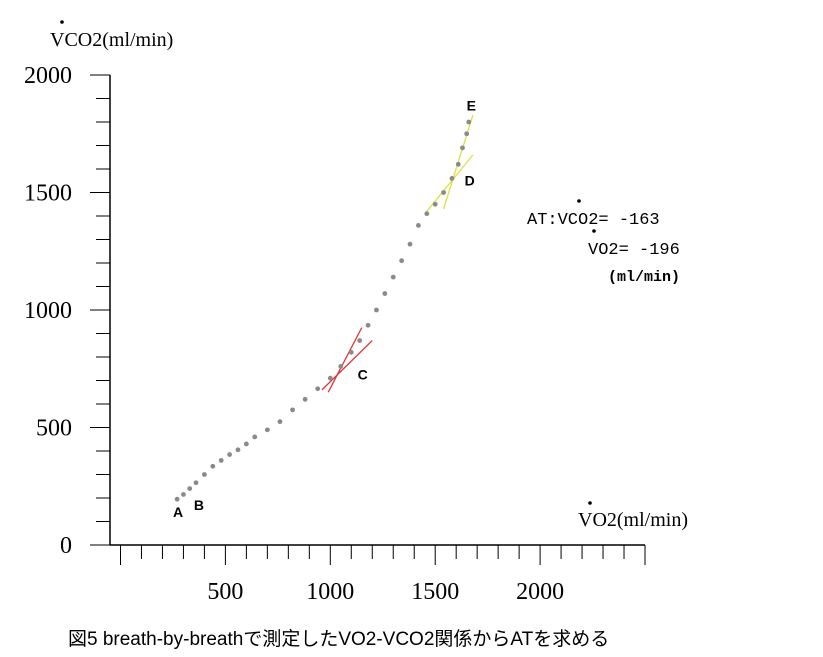  What do you see at coordinates (363, 374) in the screenshot?
I see `point-label: C` at bounding box center [363, 374].